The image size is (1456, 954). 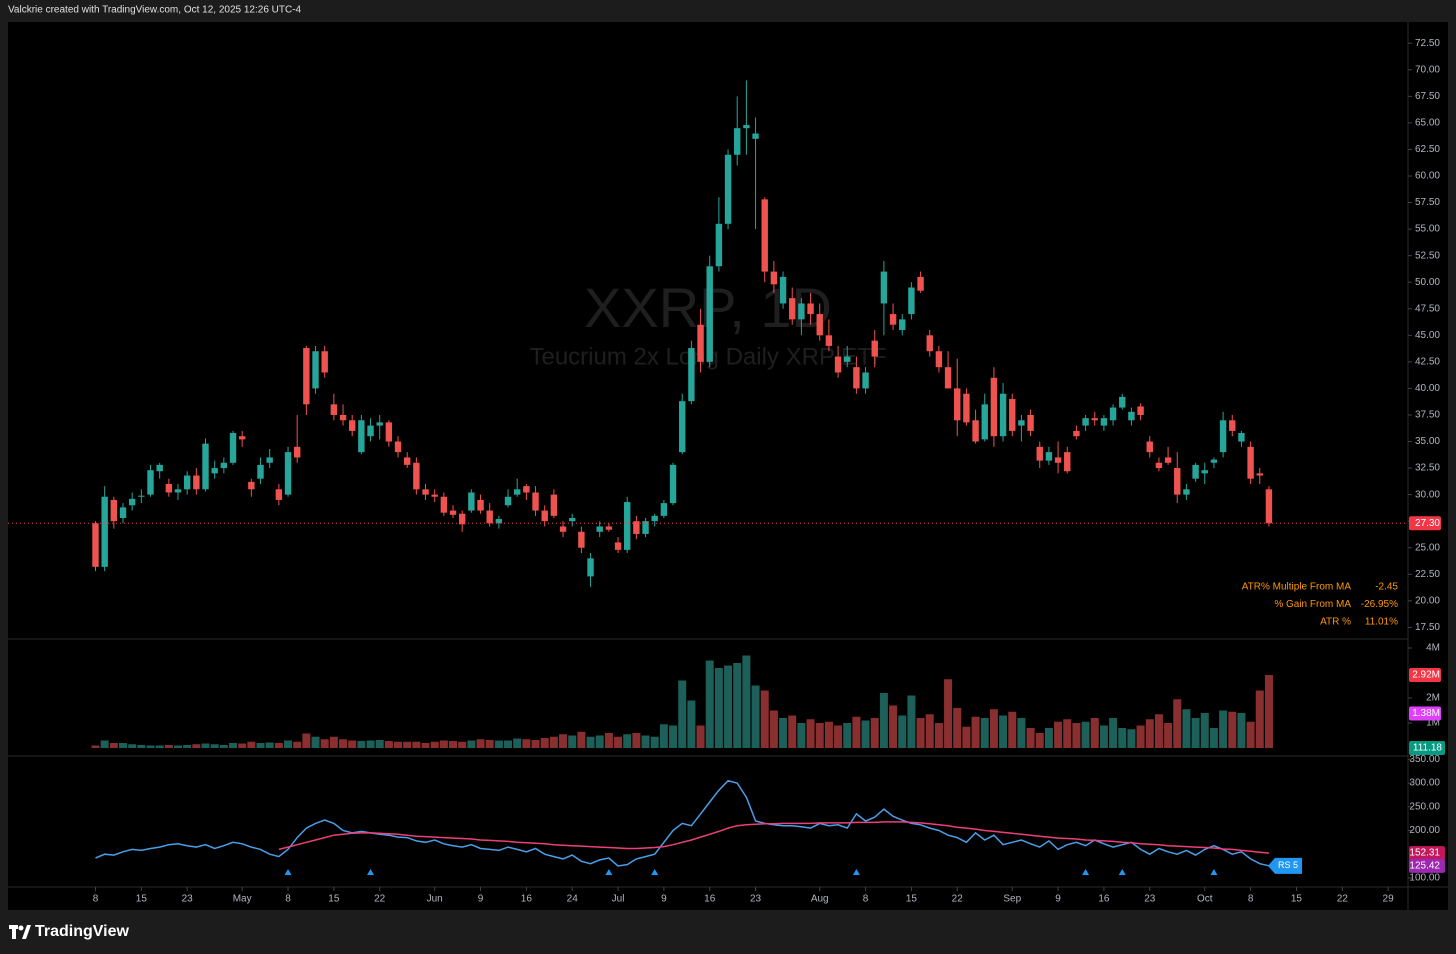 What do you see at coordinates (435, 899) in the screenshot?
I see `x-tick-label: Jun` at bounding box center [435, 899].